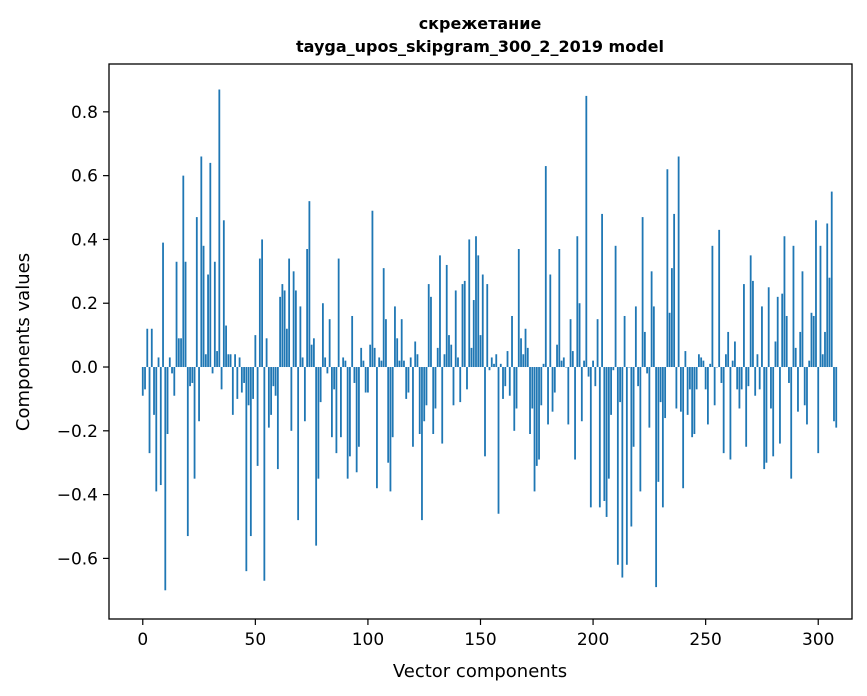 Image resolution: width=867 pixels, height=696 pixels. What do you see at coordinates (705, 640) in the screenshot?
I see `x-tick-label: 250` at bounding box center [705, 640].